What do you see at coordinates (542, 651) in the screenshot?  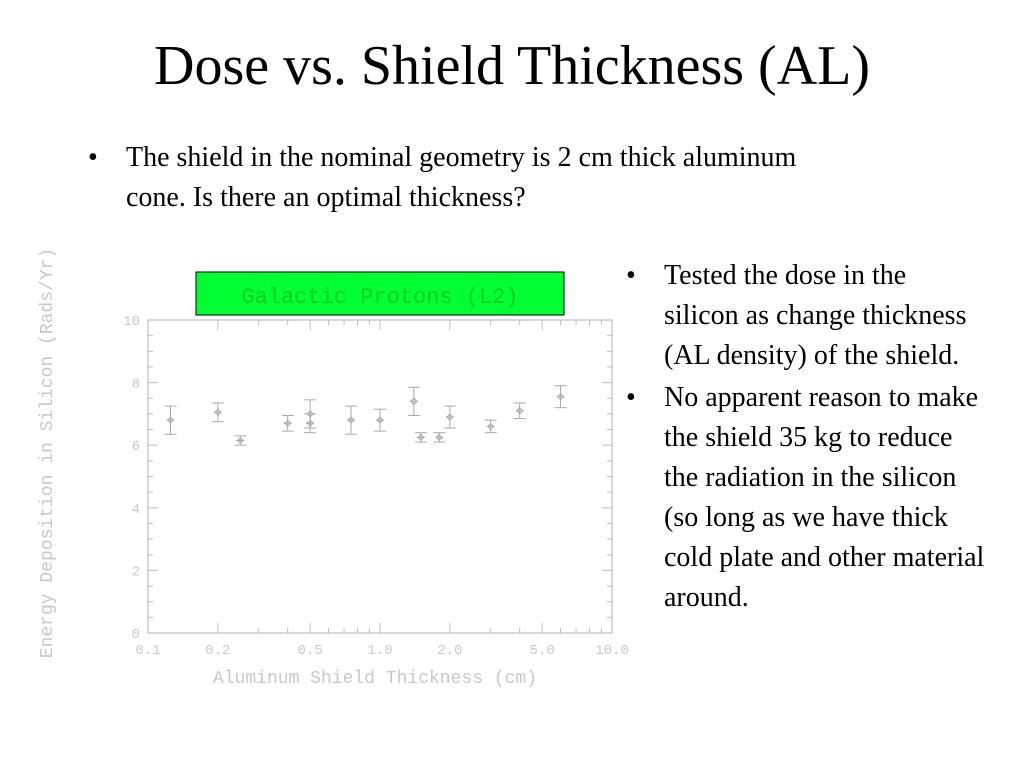 I see `x-tick-label: 5.0` at bounding box center [542, 651].